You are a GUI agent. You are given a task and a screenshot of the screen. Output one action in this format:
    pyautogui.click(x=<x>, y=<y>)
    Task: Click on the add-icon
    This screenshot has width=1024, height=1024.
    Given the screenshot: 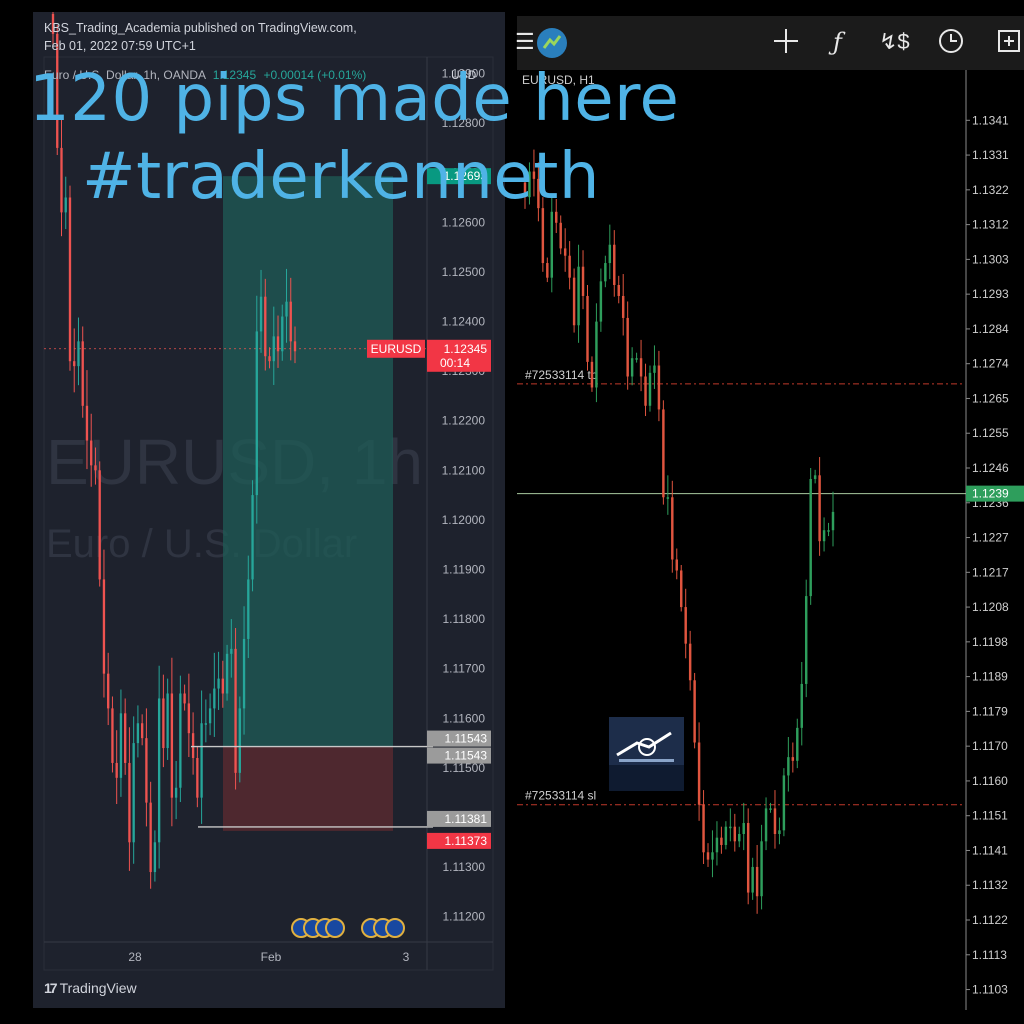 What is the action you would take?
    pyautogui.click(x=1008, y=44)
    